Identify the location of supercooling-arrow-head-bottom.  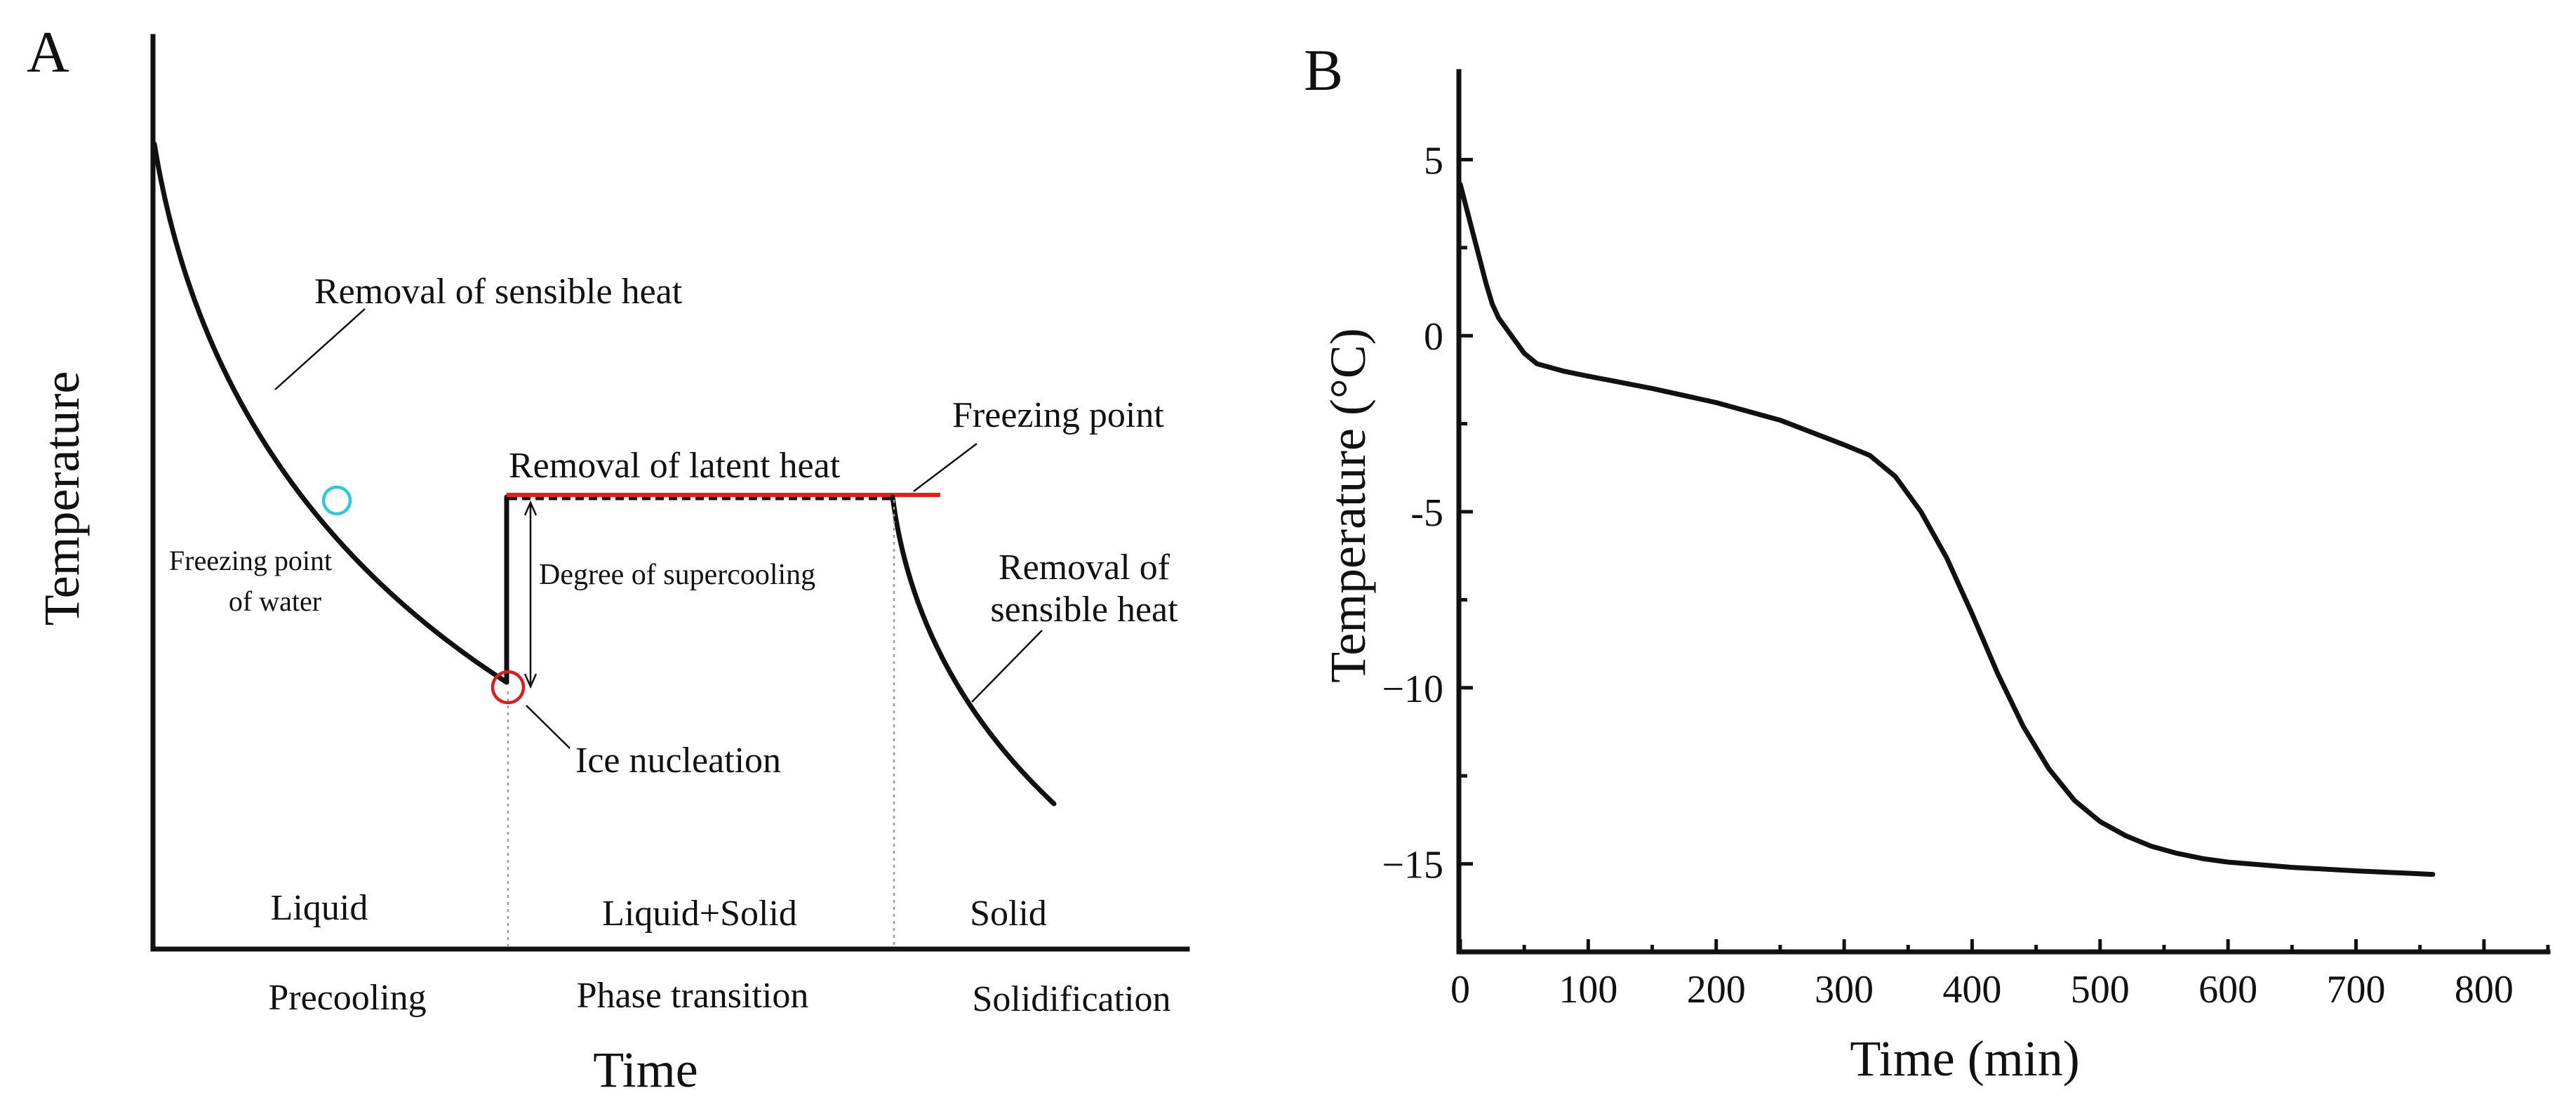
(530, 681).